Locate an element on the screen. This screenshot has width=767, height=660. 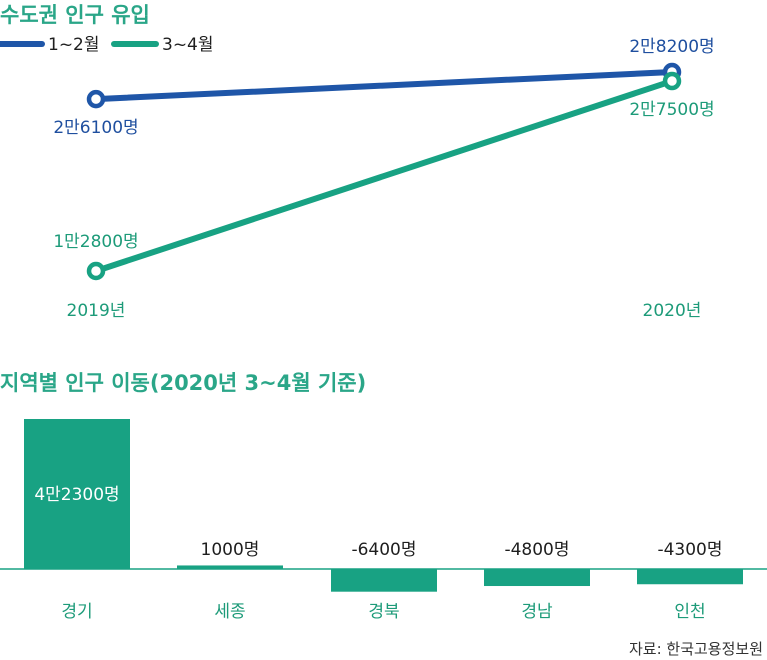
source-note: 자료: 한국고용정보원 is located at coordinates (696, 649).